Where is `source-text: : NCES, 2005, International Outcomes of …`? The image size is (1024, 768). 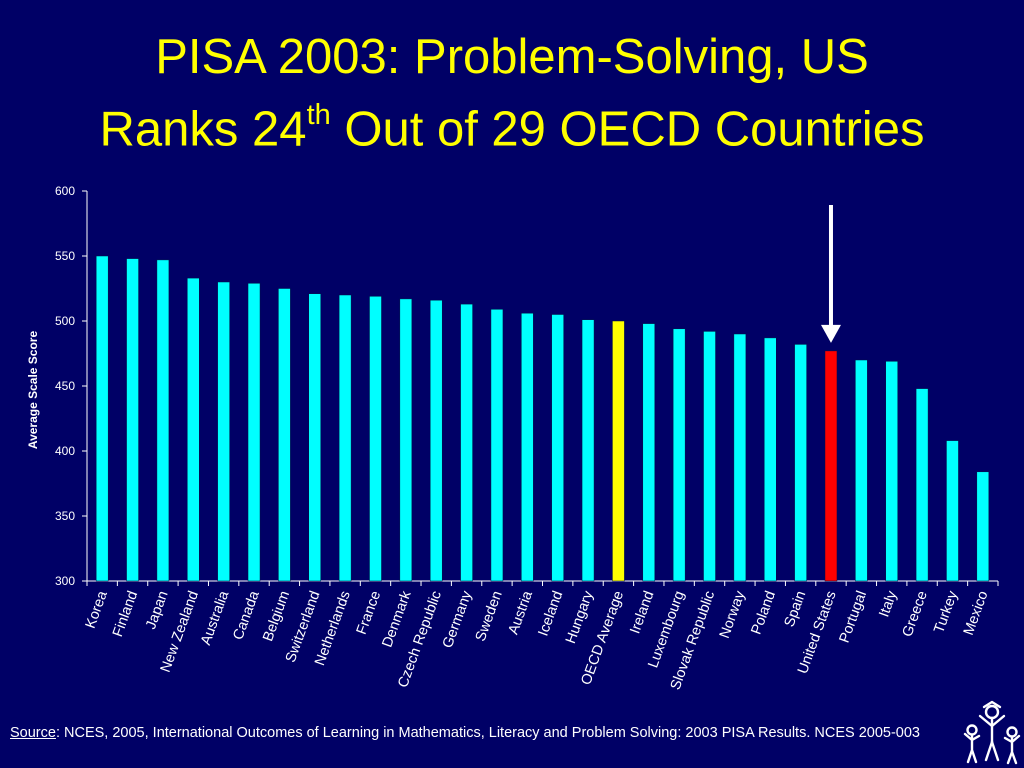
source-text: : NCES, 2005, International Outcomes of … is located at coordinates (487, 733).